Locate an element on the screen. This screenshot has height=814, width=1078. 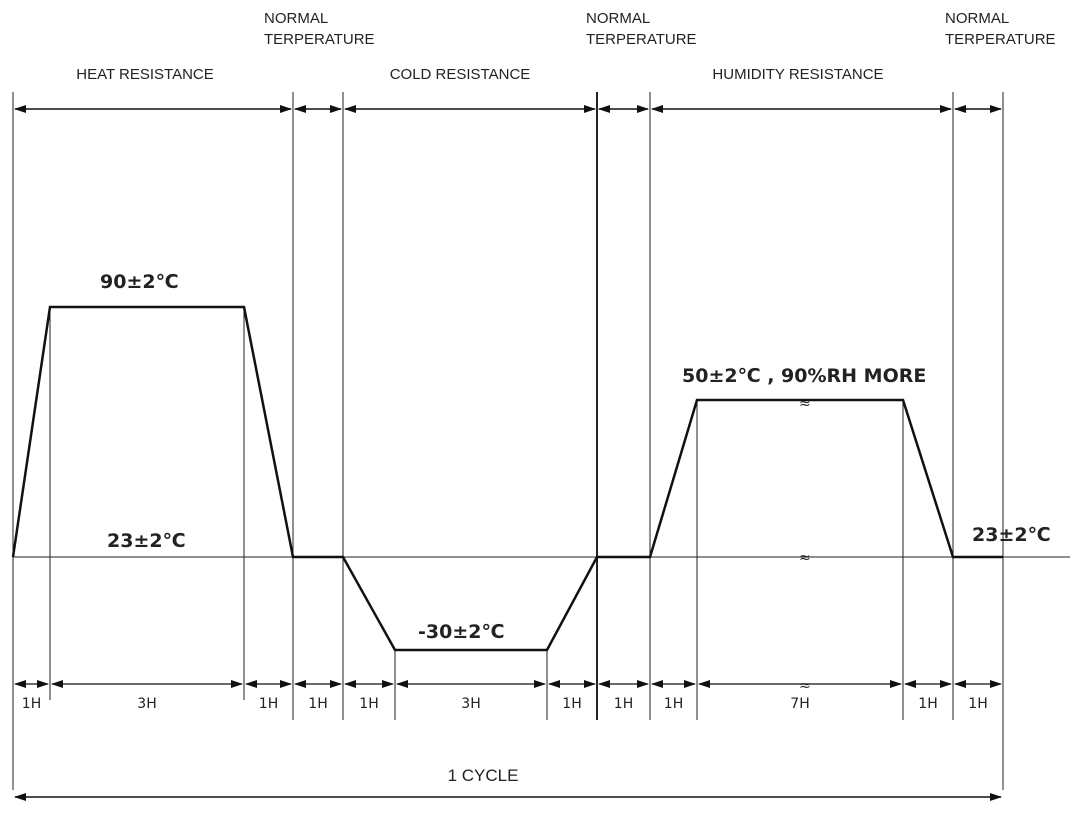
duration-labels: 1H 3H 1H 1H 1H 3H 1H 1H 1H 7H 1H 1H is located at coordinates (505, 704).